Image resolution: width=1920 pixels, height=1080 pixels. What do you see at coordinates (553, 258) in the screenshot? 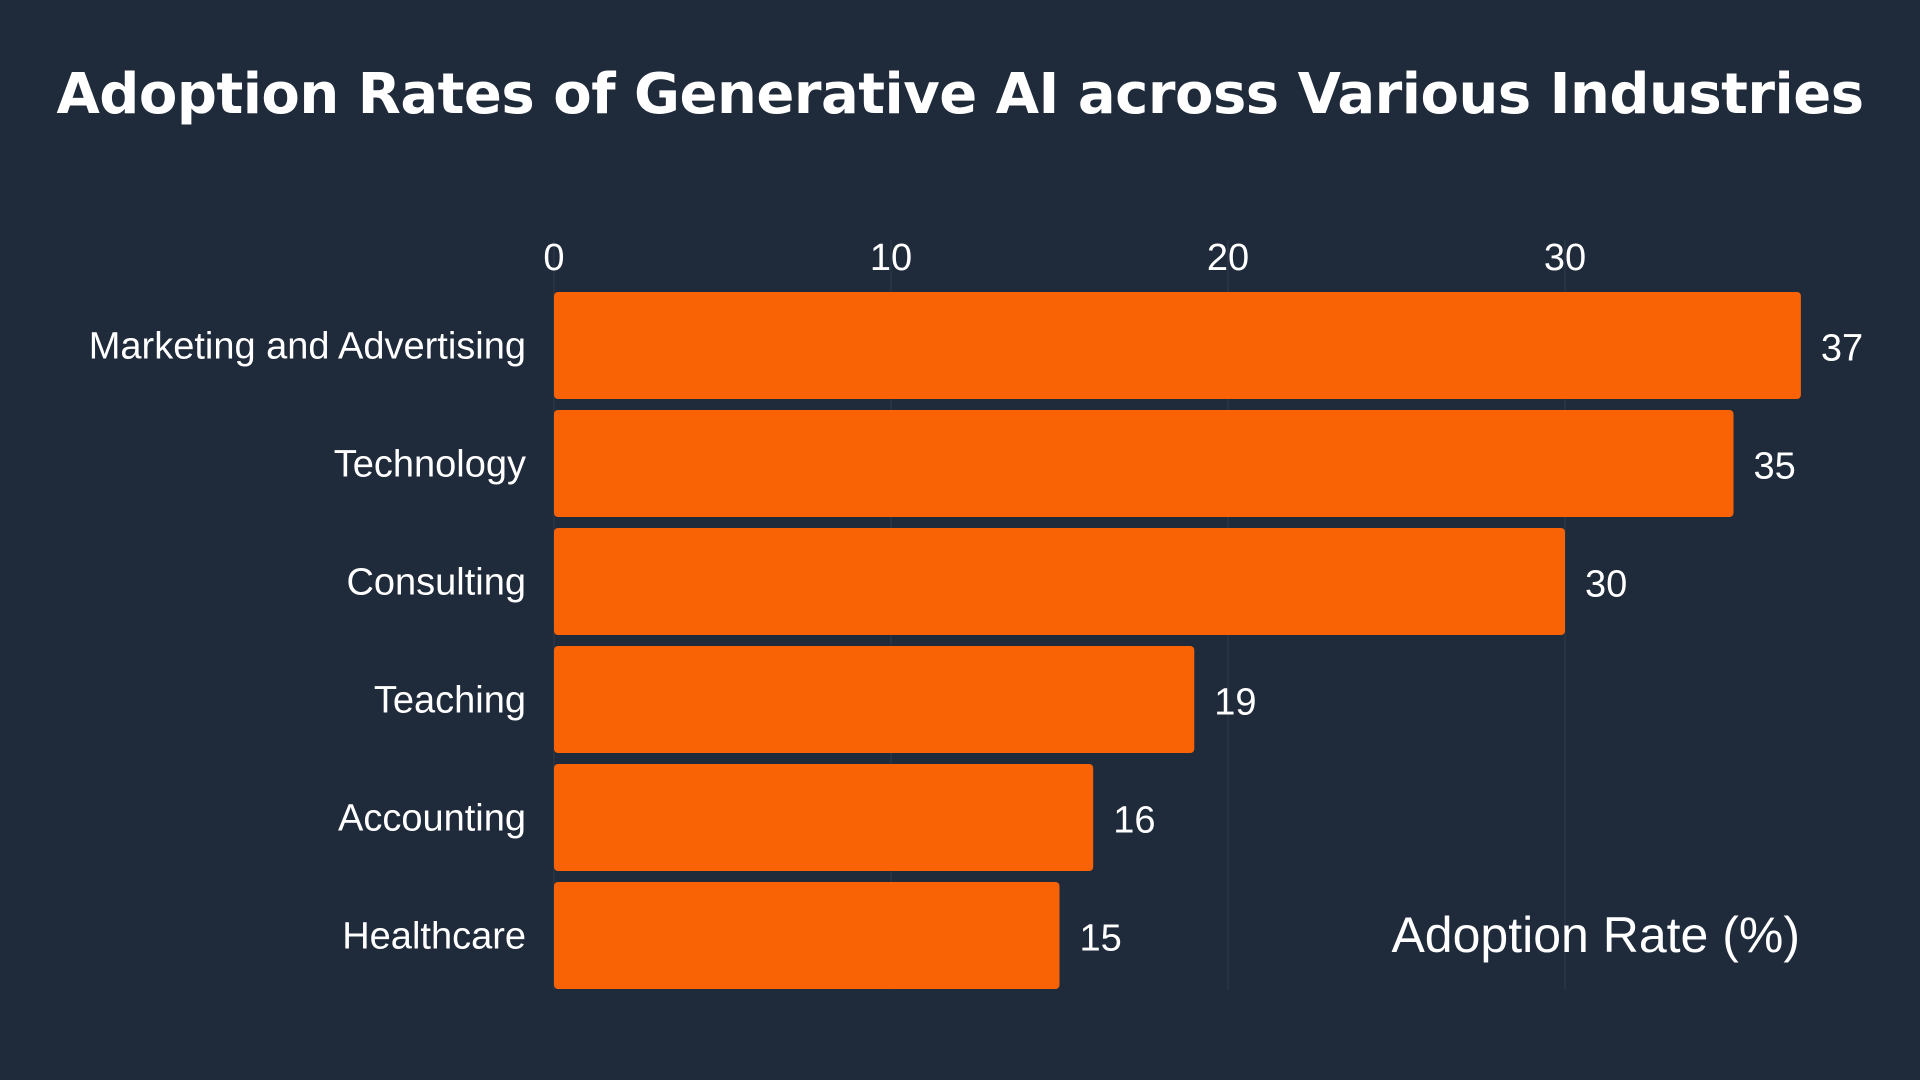
I see `x-tick-label: 0` at bounding box center [553, 258].